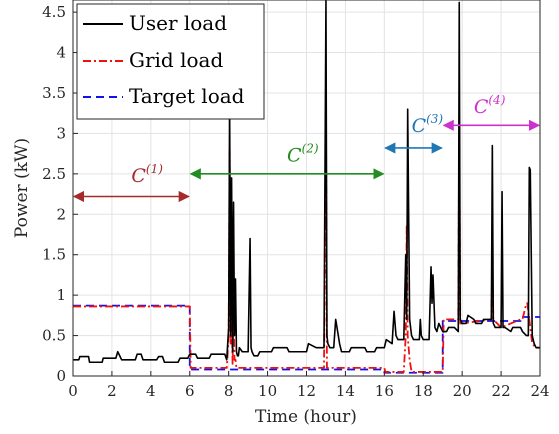 This screenshot has width=559, height=434. What do you see at coordinates (54, 336) in the screenshot?
I see `y-tick-label: 0.5` at bounding box center [54, 336].